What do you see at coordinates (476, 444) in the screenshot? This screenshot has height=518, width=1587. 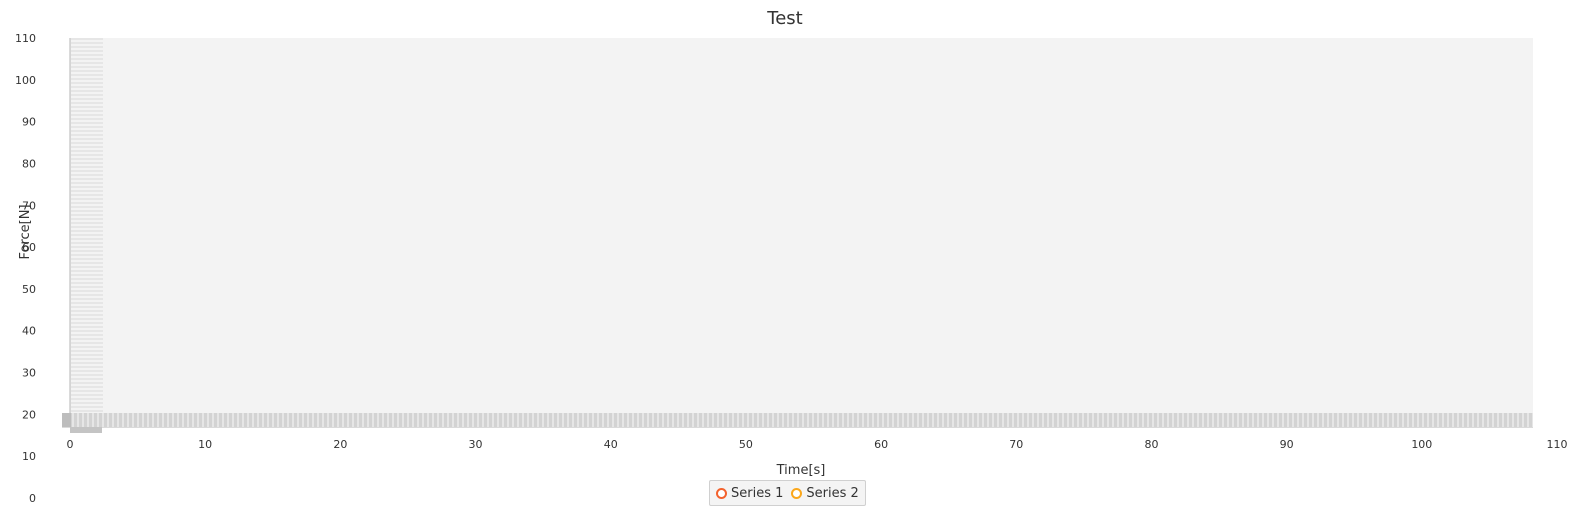 I see `x-tick-label: 30` at bounding box center [476, 444].